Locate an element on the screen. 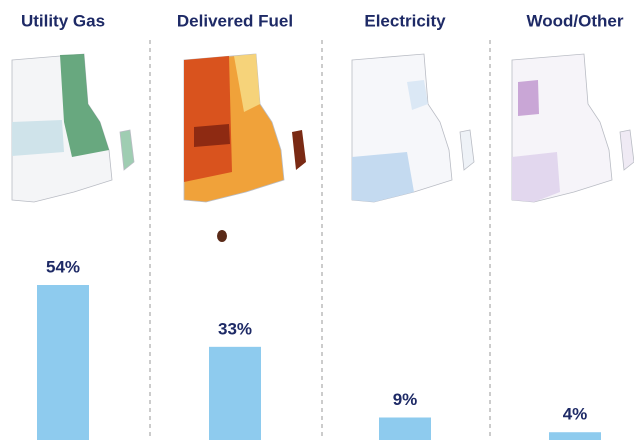 The height and width of the screenshot is (440, 634). category-label: Wood/Other is located at coordinates (575, 20).